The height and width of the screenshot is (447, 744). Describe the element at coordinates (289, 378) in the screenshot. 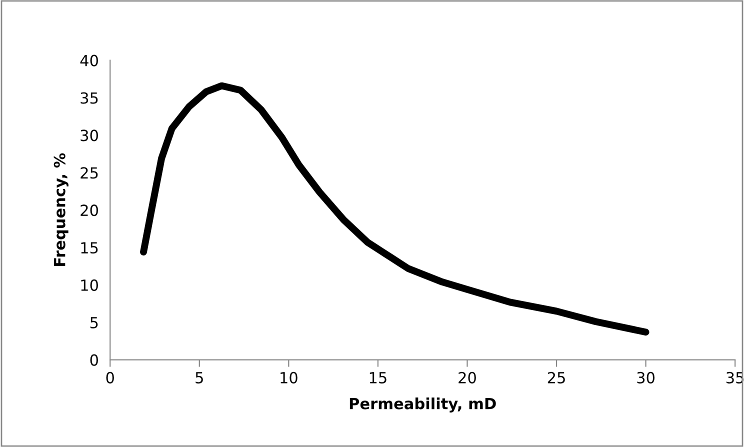

I see `x-tick-label: 10` at that location.